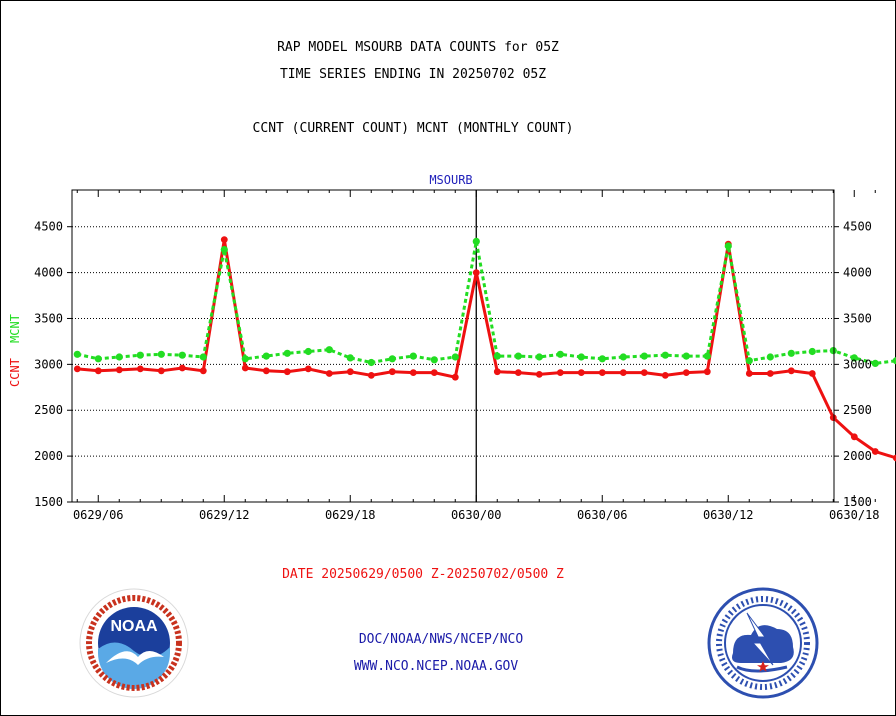 Image resolution: width=896 pixels, height=716 pixels. What do you see at coordinates (98, 515) in the screenshot?
I see `x-tick-label: 0629/06` at bounding box center [98, 515].